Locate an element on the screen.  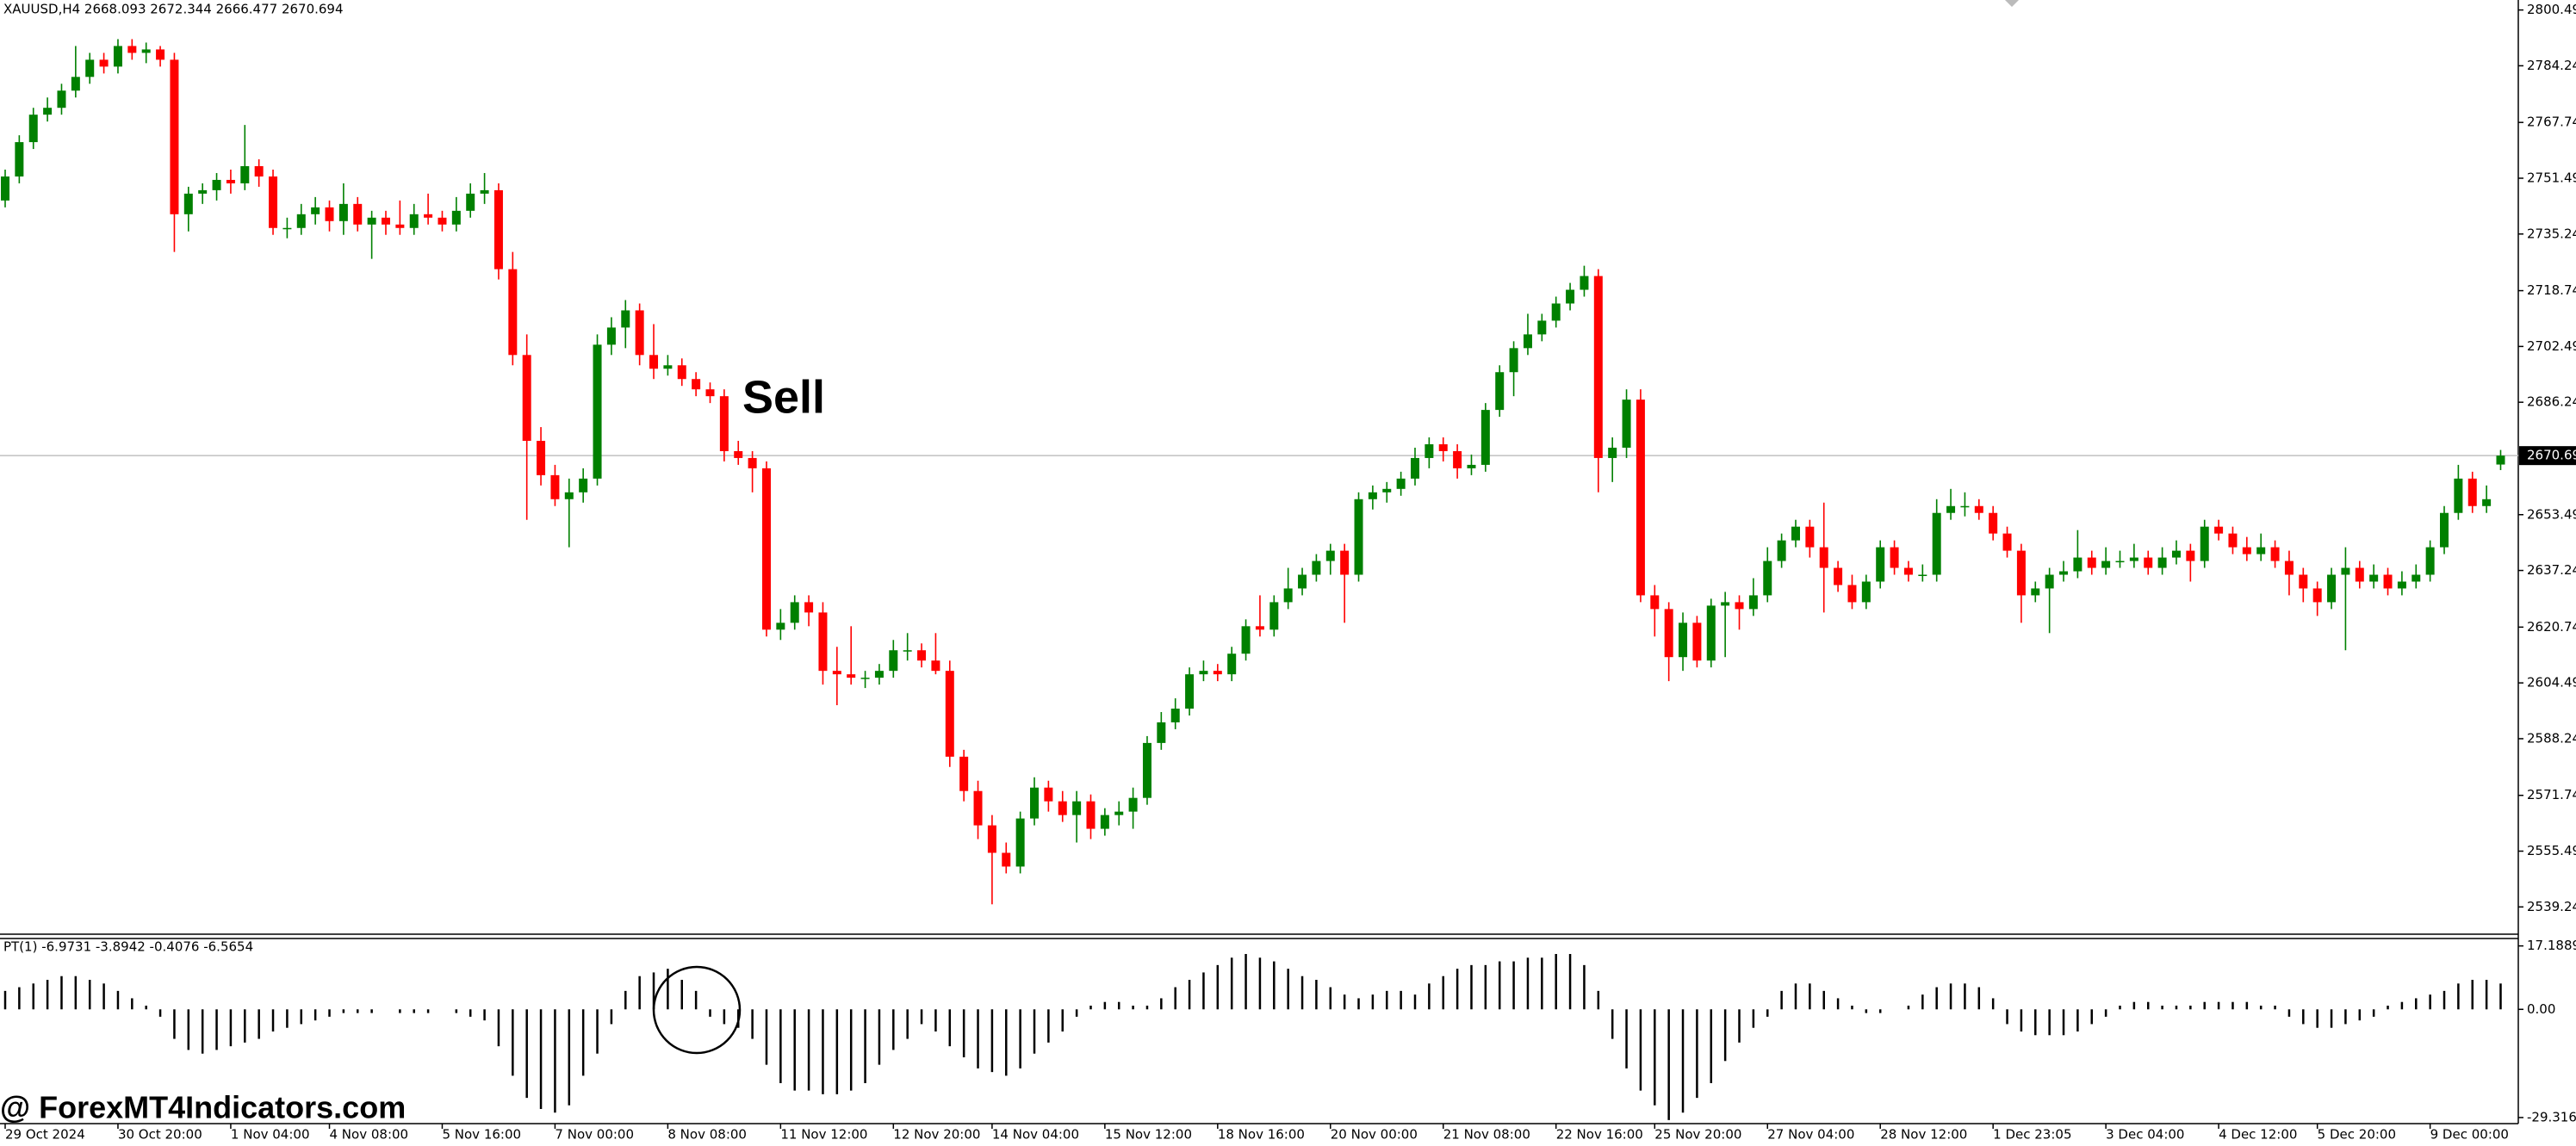
x-tick-label: 25 Nov 20:00 is located at coordinates (1697, 1135).